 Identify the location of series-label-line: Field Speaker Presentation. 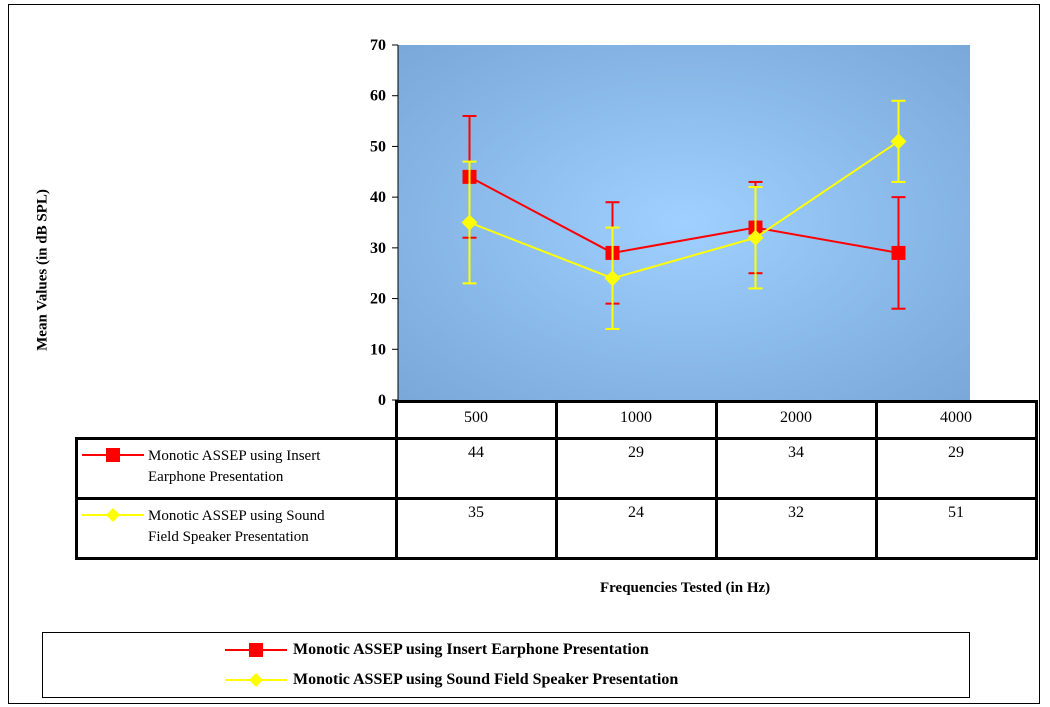
(228, 537).